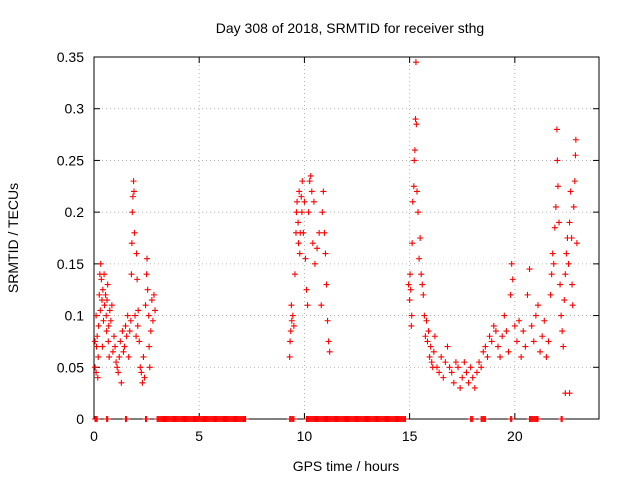 Image resolution: width=640 pixels, height=480 pixels. What do you see at coordinates (70, 160) in the screenshot?
I see `y-tick-label: 0.25` at bounding box center [70, 160].